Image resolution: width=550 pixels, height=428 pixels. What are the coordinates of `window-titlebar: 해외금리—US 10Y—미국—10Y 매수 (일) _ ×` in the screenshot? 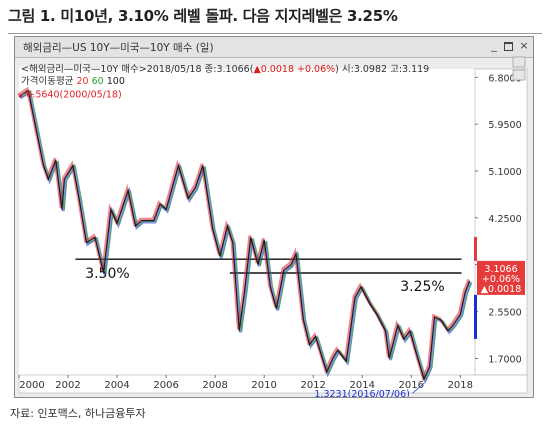 It's located at (274, 47).